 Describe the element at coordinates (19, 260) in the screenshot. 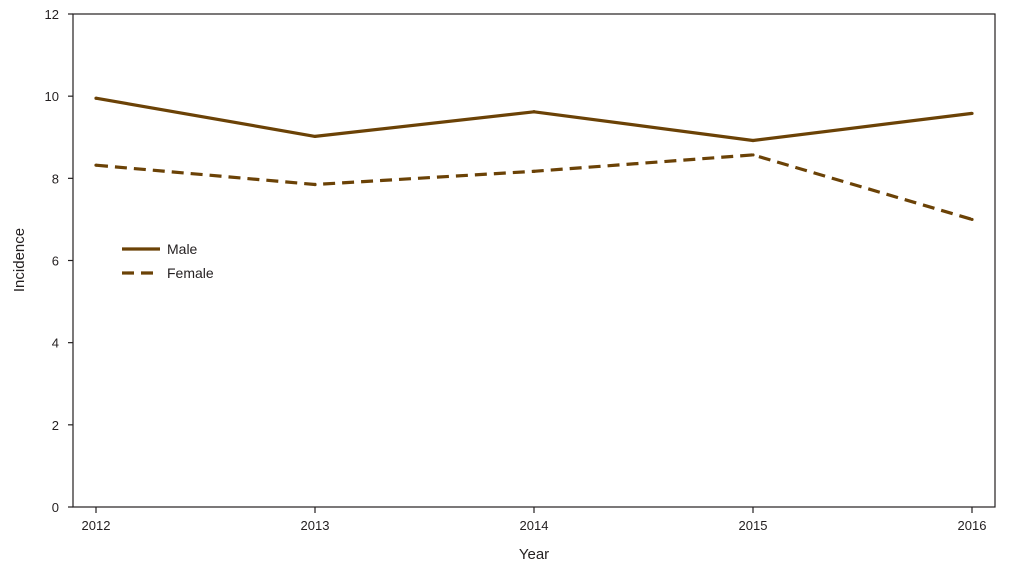

I see `y-axis-title: Incidence` at that location.